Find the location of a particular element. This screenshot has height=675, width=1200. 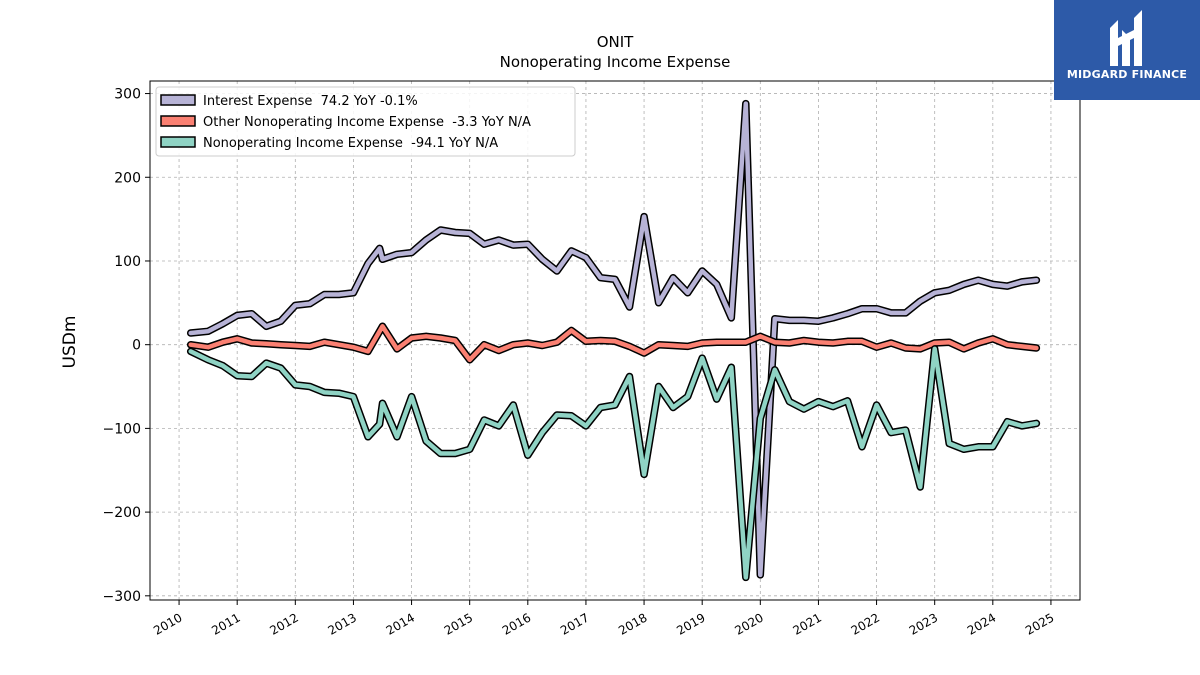

x-tick-label: 2015 is located at coordinates (458, 623).